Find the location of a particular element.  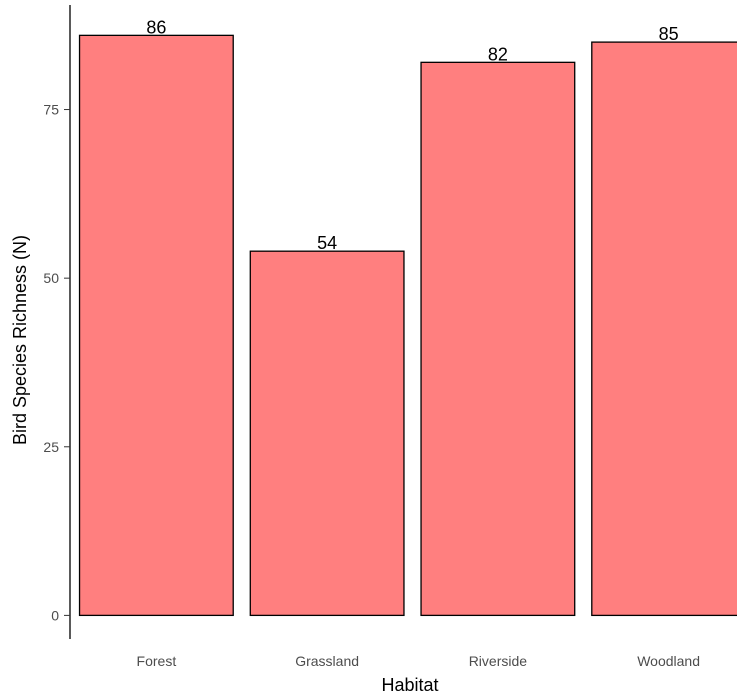

y-ticks-layer: 0 25 50 75 is located at coordinates (56, 362).